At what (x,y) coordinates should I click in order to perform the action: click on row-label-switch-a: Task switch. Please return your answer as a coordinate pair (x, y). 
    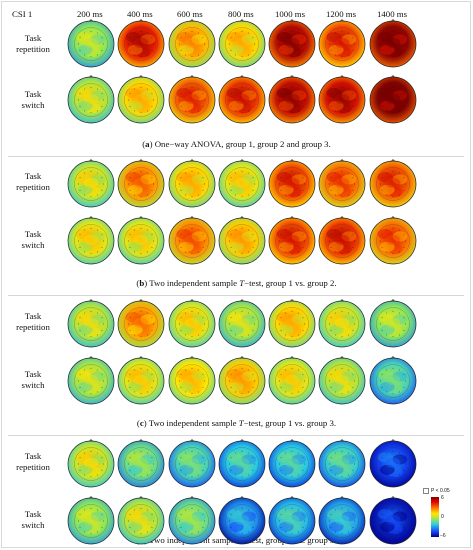
    Looking at the image, I should click on (33, 100).